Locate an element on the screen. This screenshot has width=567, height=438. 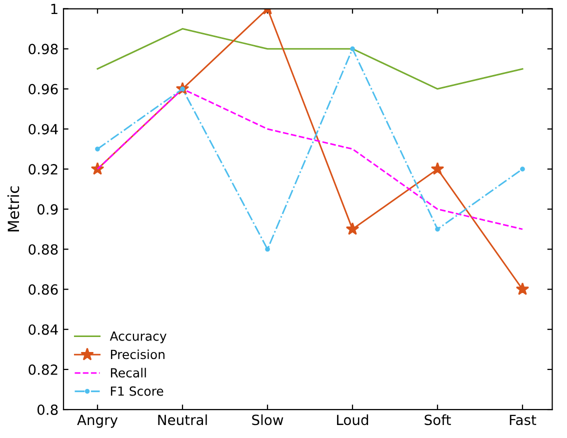
y-tick-label: 0.96 is located at coordinates (43, 89).